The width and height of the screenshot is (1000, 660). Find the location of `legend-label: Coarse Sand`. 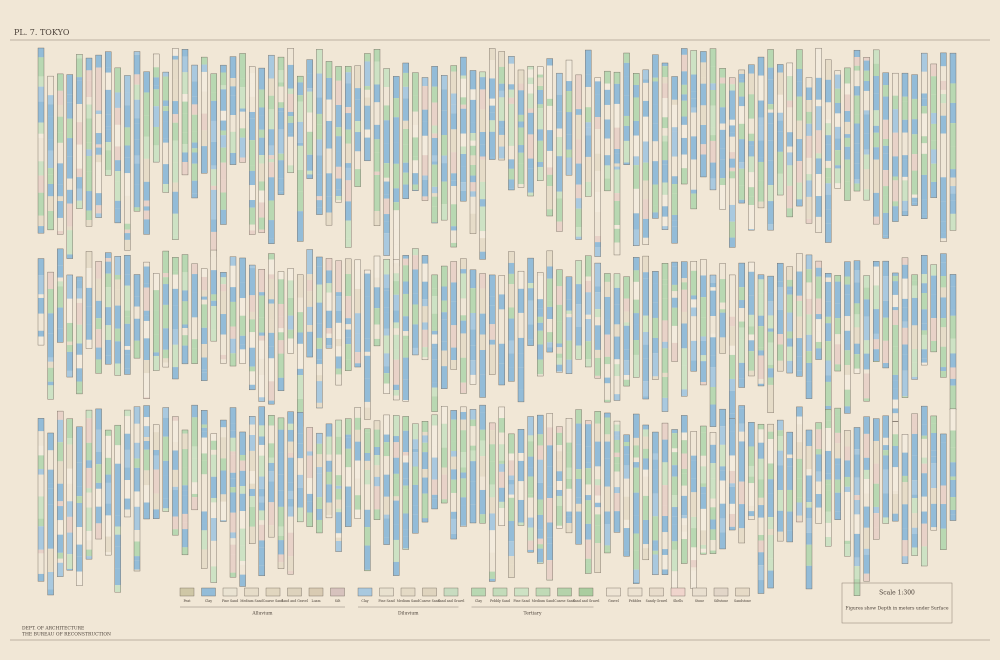

legend-label: Coarse Sand is located at coordinates (273, 601).